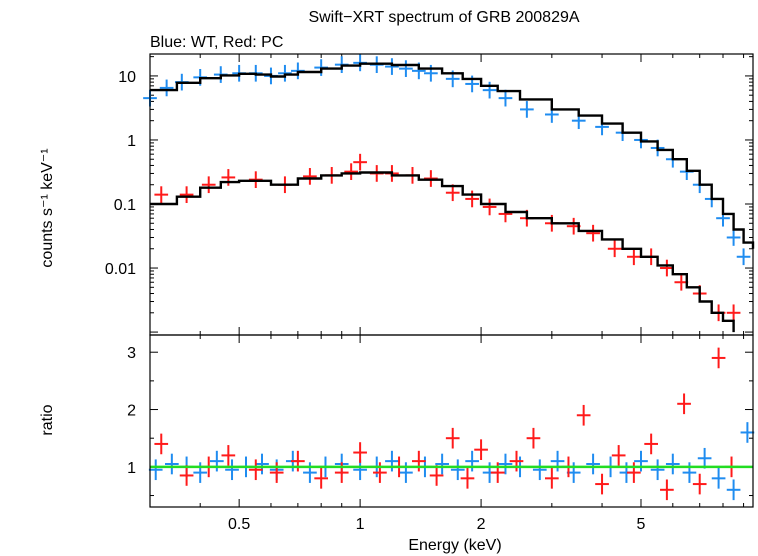 This screenshot has width=758, height=556. I want to click on x-tick-label: 0.5, so click(239, 524).